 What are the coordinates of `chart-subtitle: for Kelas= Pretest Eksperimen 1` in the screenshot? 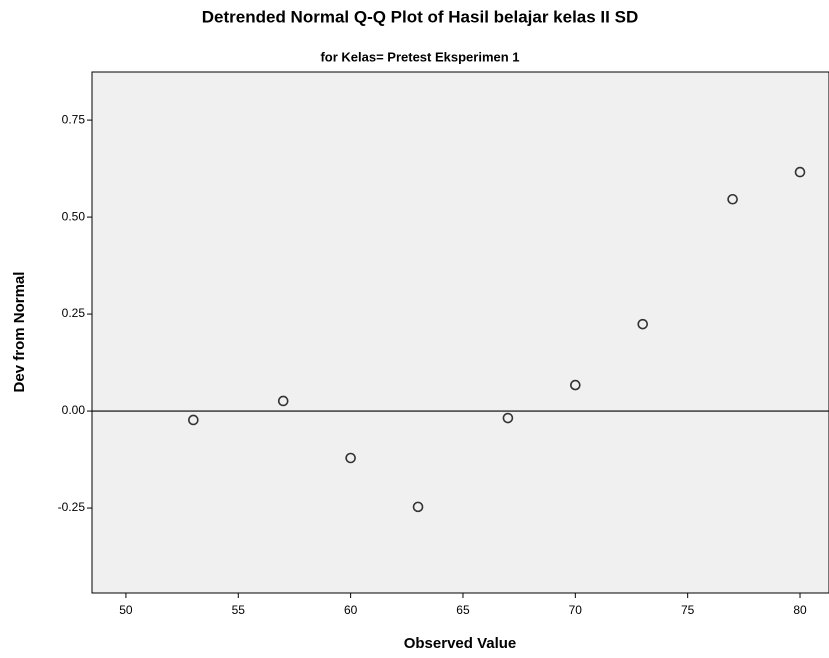 It's located at (419, 56).